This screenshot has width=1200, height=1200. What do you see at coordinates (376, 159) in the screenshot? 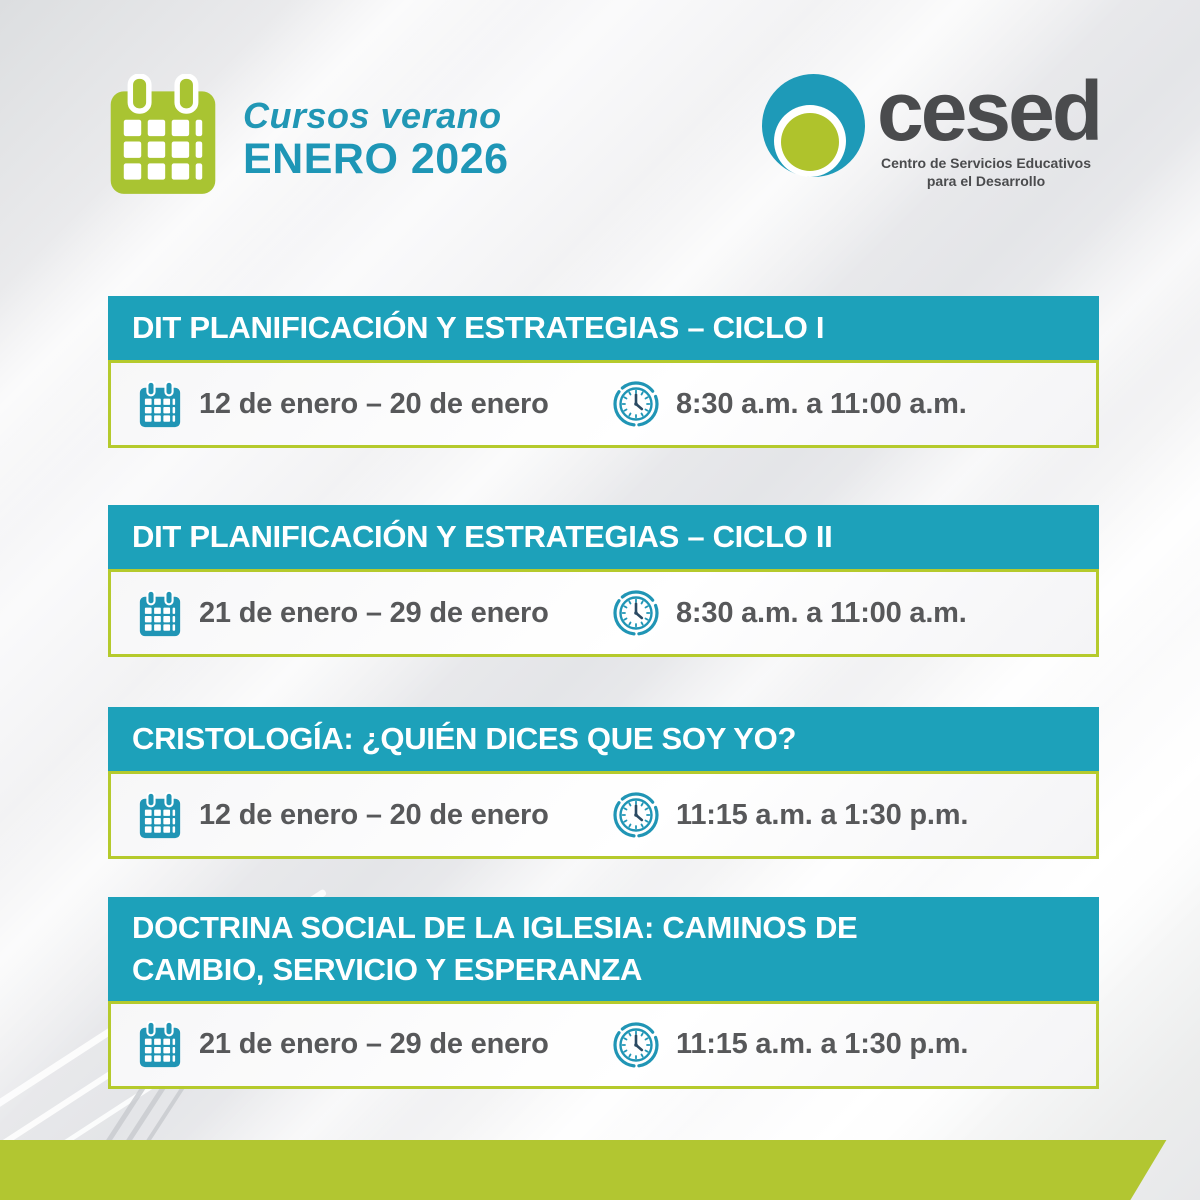
I see `flyer-title: ENERO 2026` at bounding box center [376, 159].